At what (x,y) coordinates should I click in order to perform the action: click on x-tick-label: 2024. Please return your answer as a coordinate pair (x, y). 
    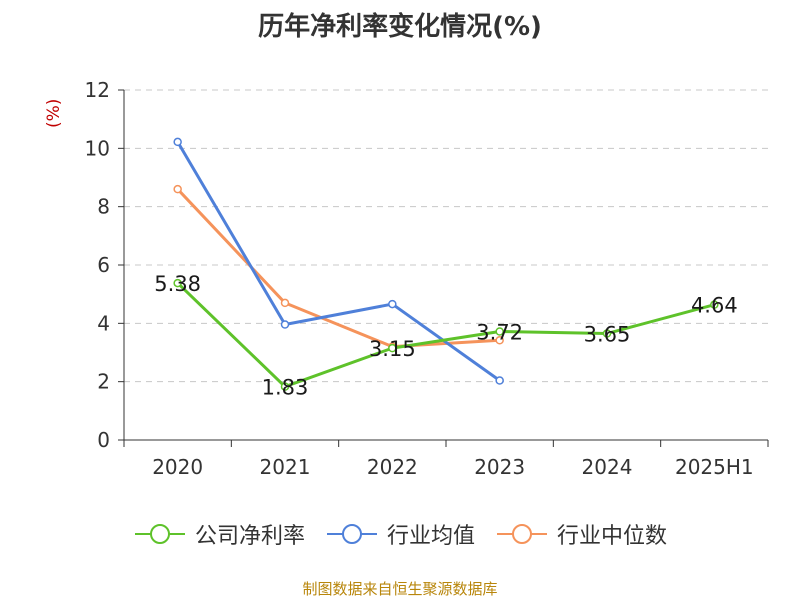
    Looking at the image, I should click on (607, 467).